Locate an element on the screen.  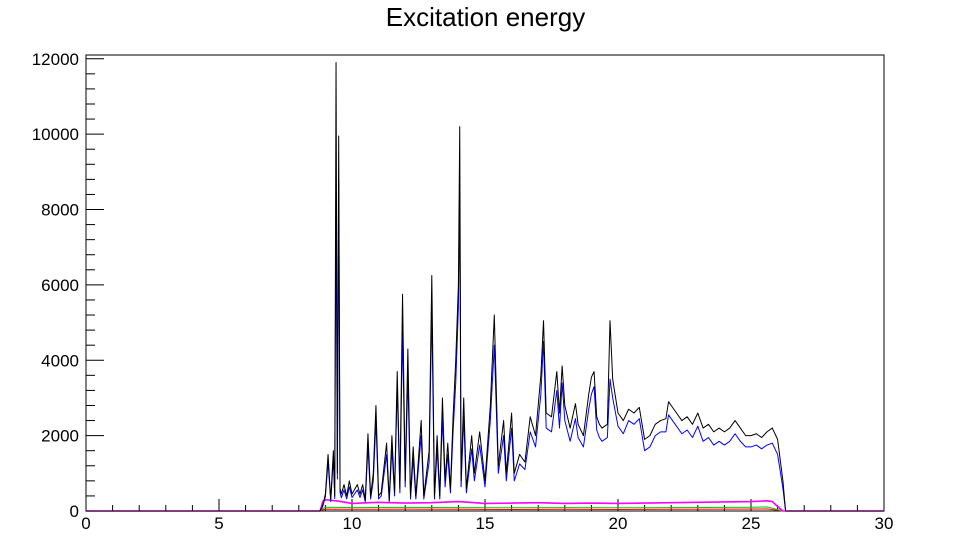
y-tick-label: 12000 is located at coordinates (55, 59).